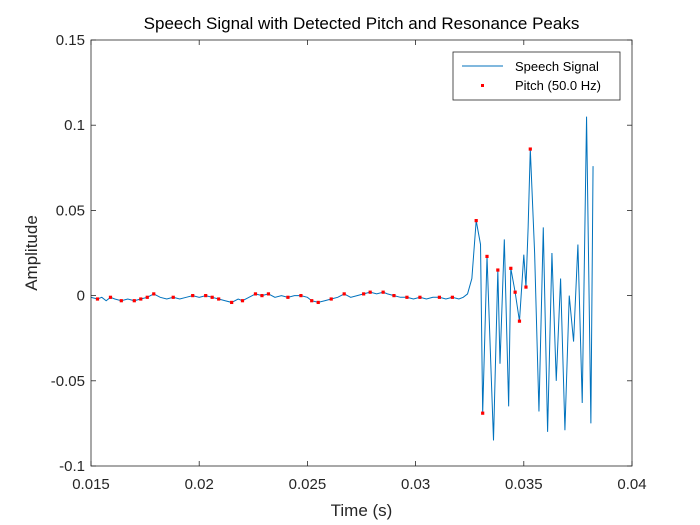 The height and width of the screenshot is (525, 700). What do you see at coordinates (631, 484) in the screenshot?
I see `x-tick-label: 0.04` at bounding box center [631, 484].